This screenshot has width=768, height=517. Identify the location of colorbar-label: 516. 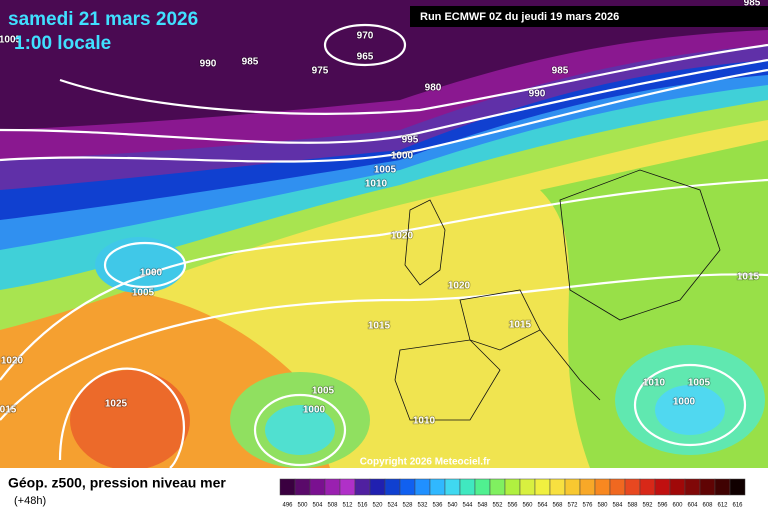
(362, 506).